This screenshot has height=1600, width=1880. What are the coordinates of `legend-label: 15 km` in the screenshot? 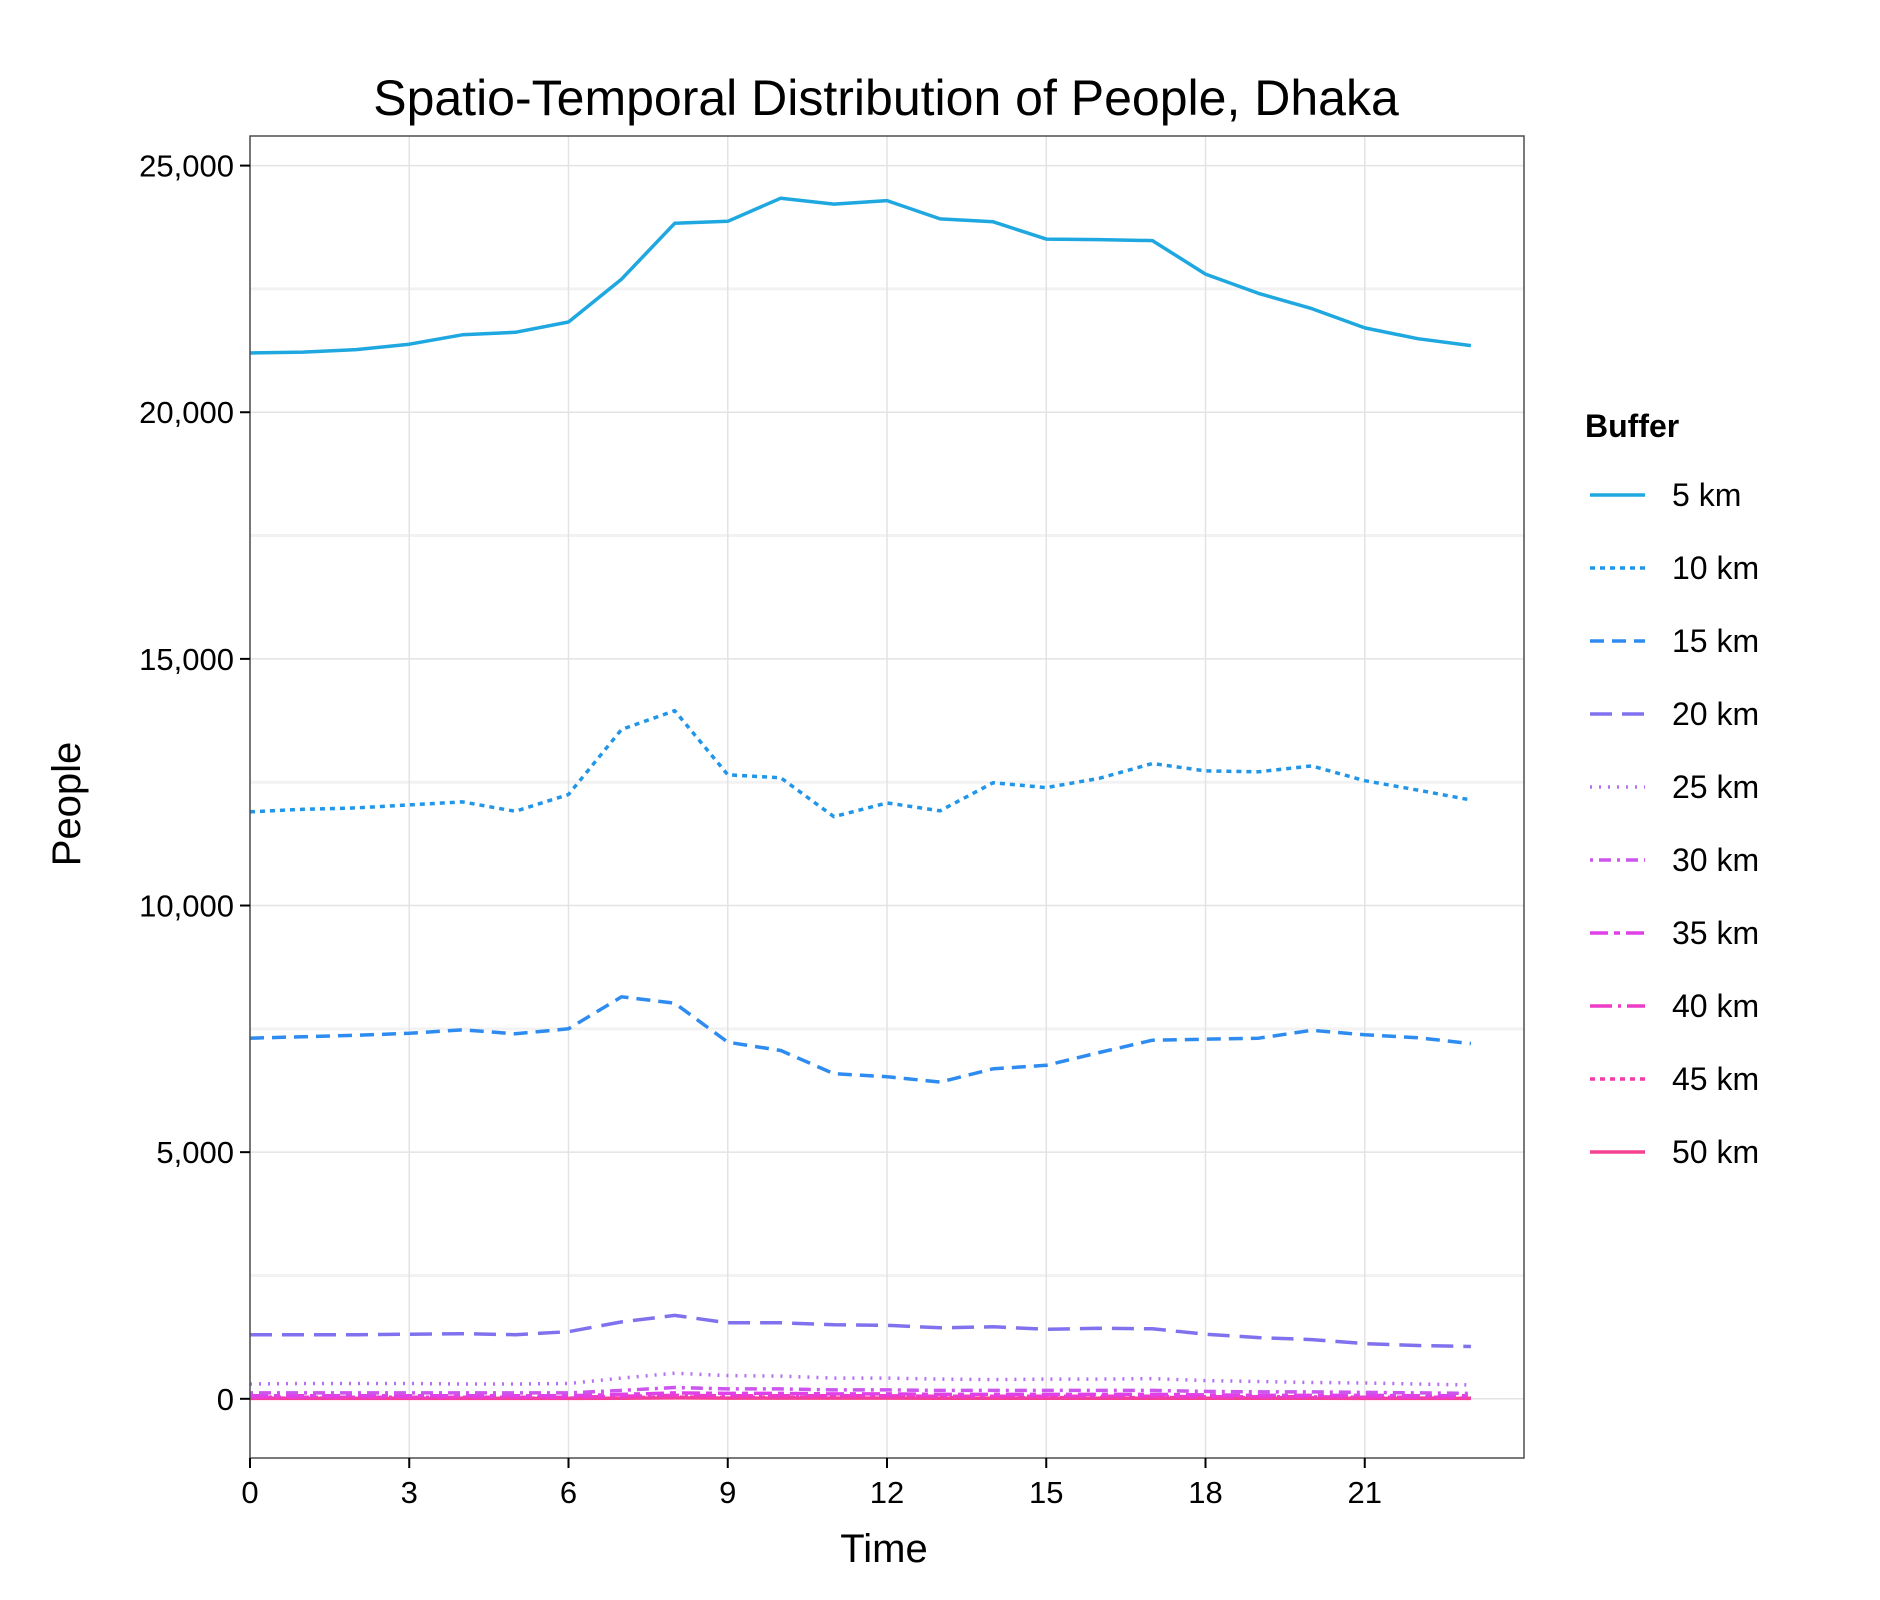 It's located at (1715, 641).